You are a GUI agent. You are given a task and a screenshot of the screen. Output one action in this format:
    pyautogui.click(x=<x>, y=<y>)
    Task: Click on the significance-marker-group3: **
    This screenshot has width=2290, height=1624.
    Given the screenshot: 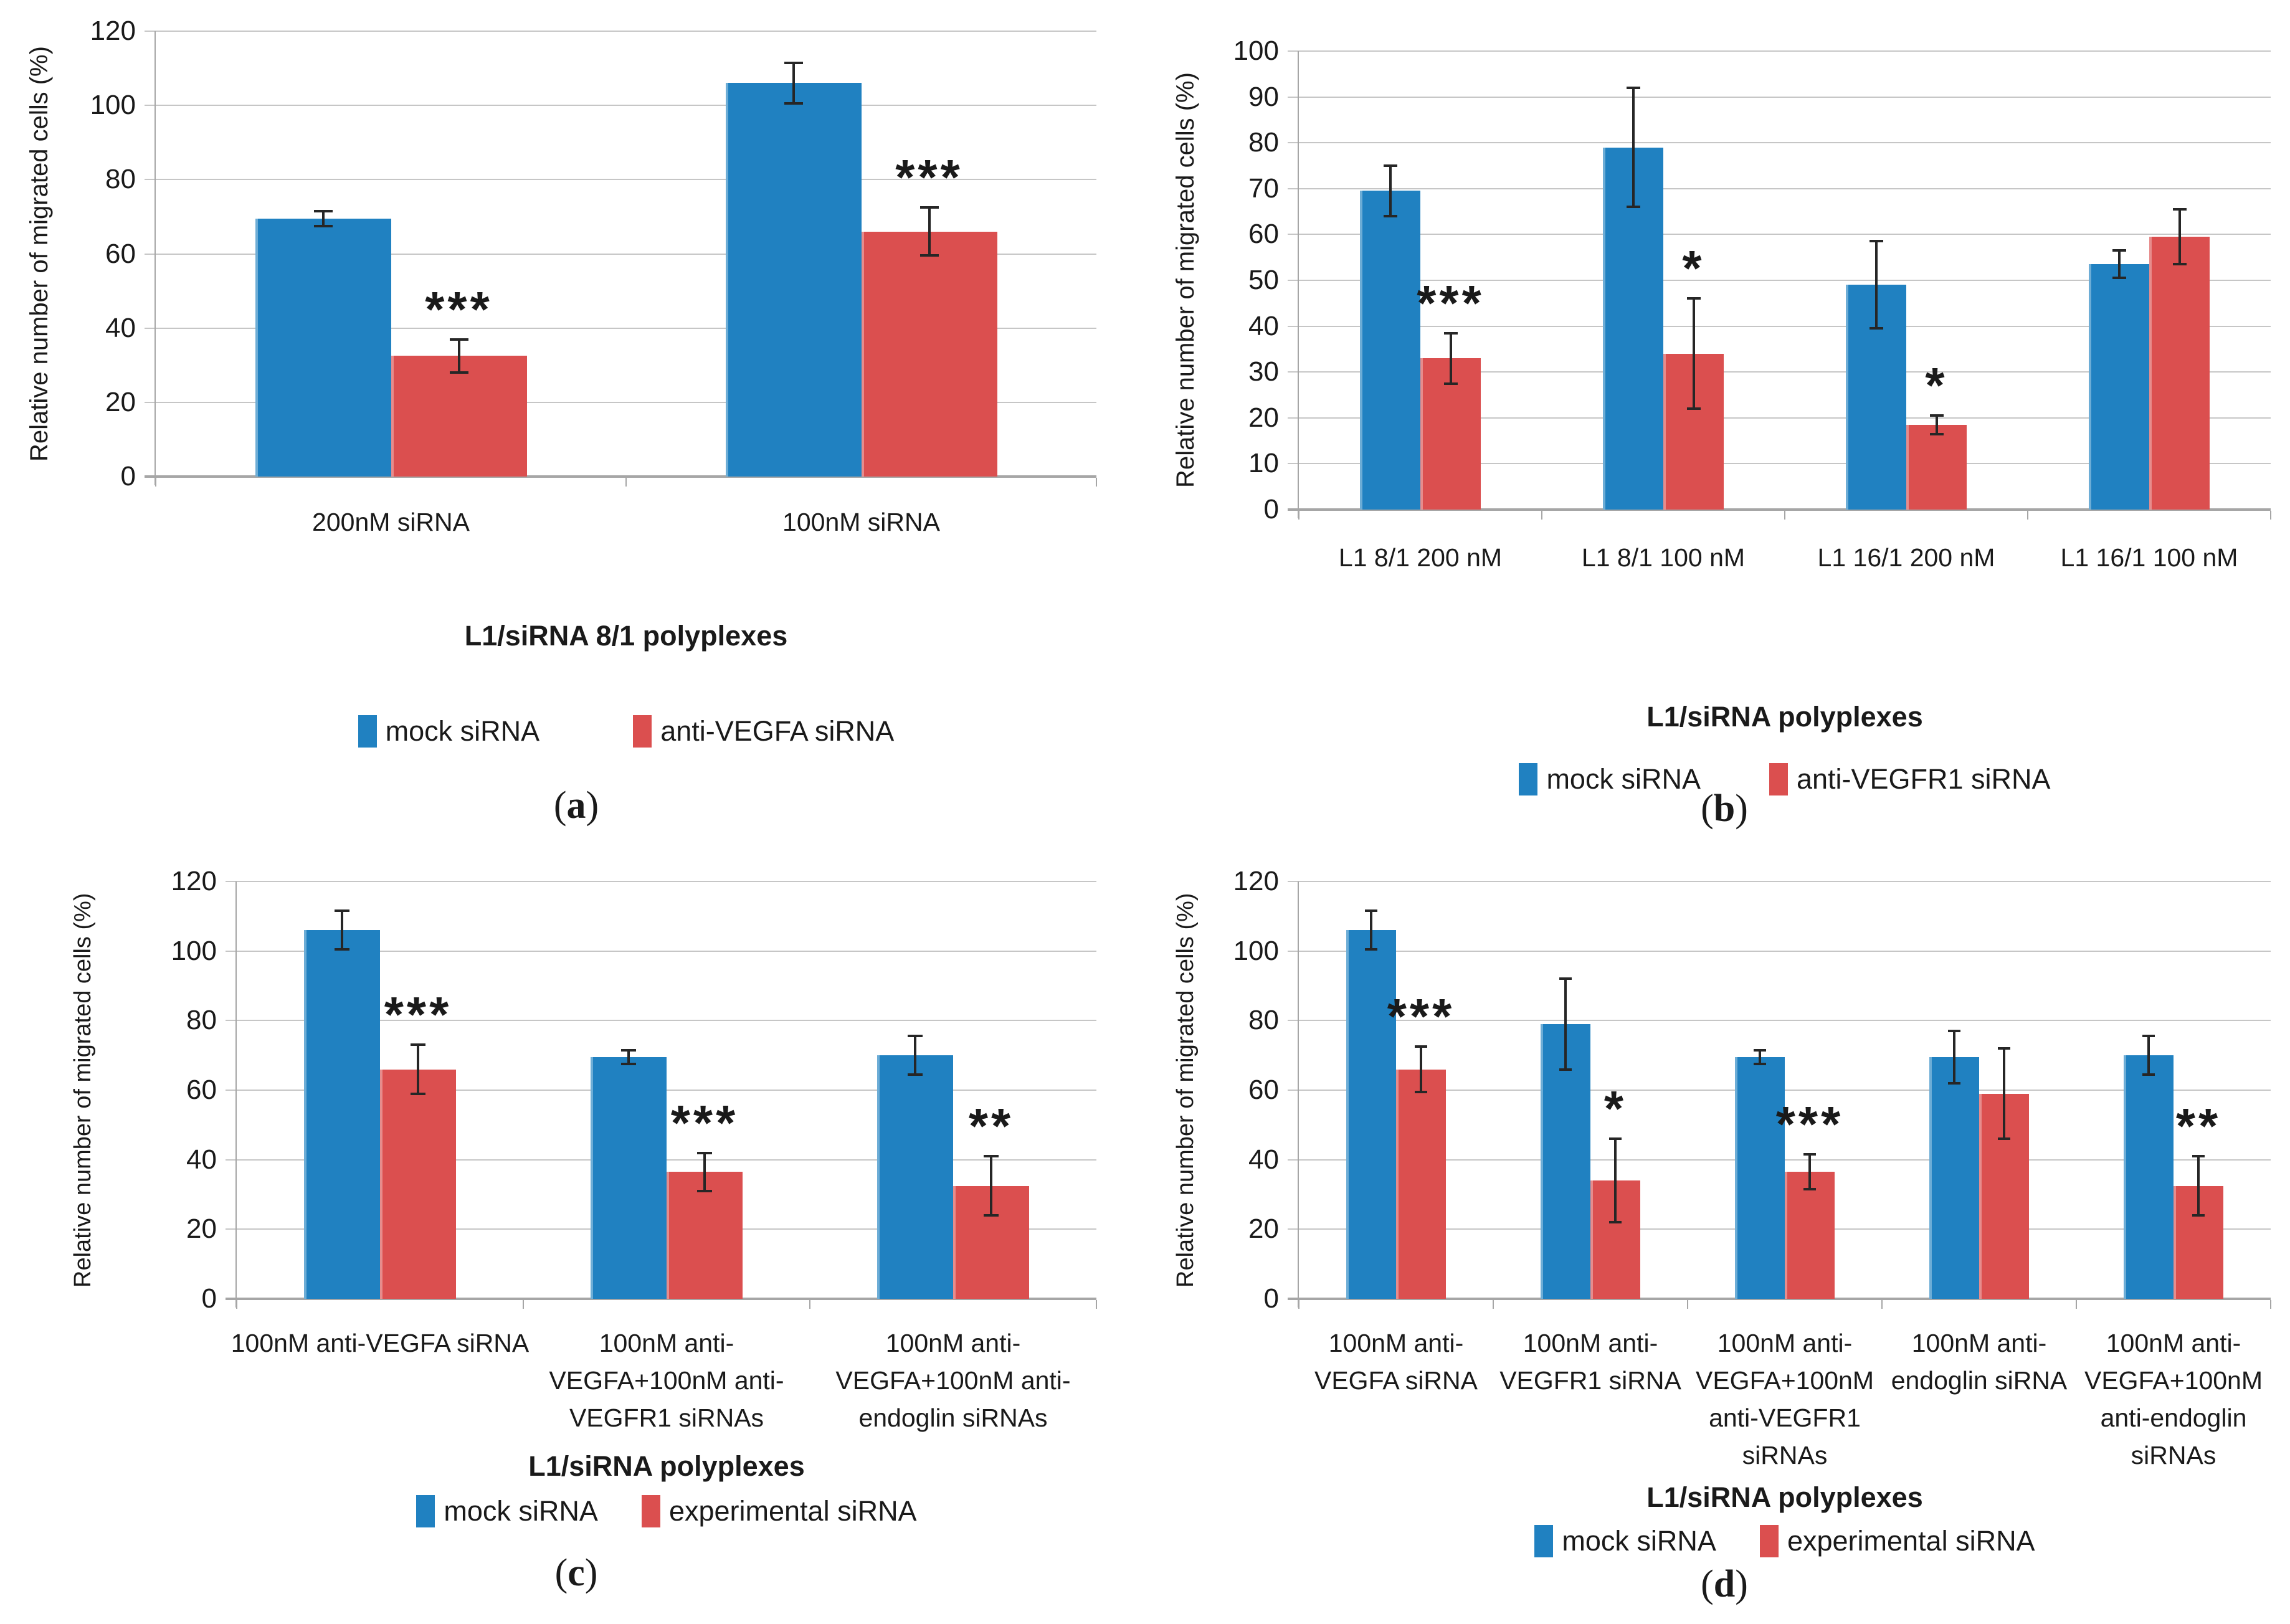 What is the action you would take?
    pyautogui.click(x=991, y=1126)
    